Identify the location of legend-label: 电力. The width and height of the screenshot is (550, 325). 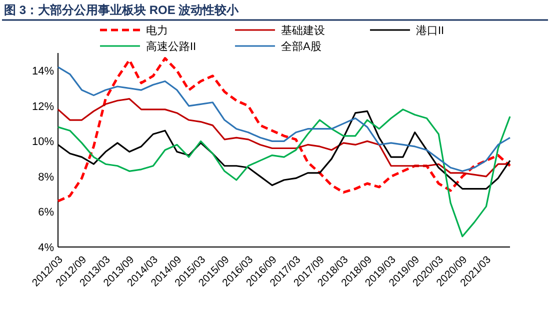
(157, 30).